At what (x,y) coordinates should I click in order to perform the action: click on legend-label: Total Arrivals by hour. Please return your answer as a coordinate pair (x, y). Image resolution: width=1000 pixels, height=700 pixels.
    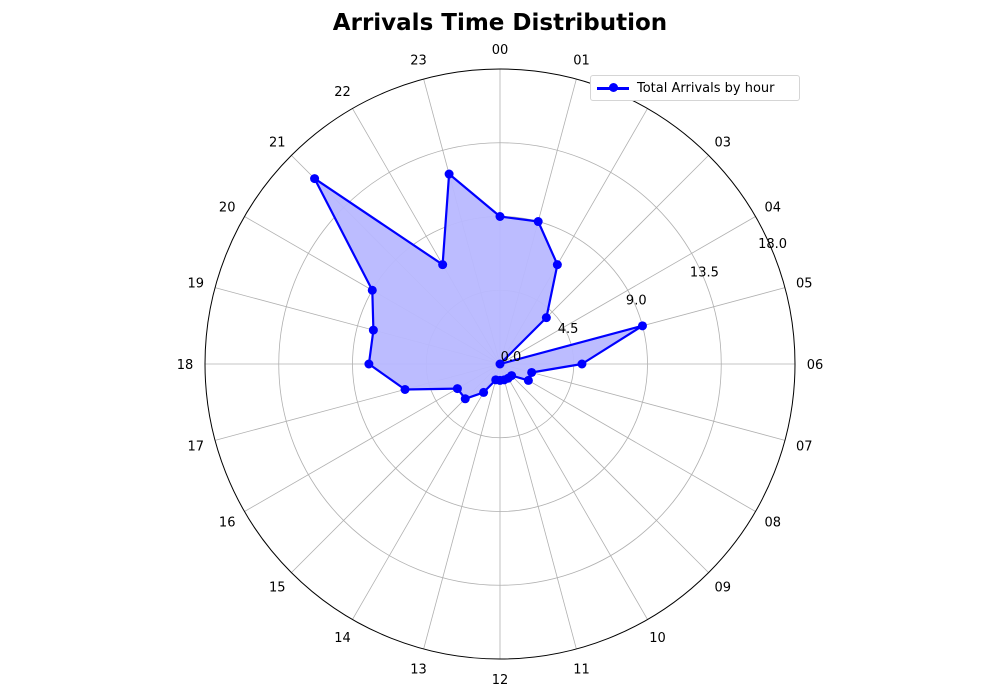
    Looking at the image, I should click on (706, 88).